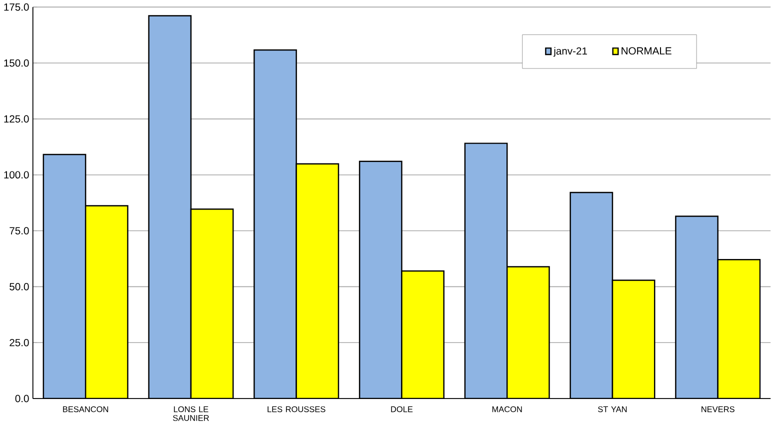 This screenshot has width=771, height=424. What do you see at coordinates (16, 174) in the screenshot?
I see `y-tick-label: 100.0` at bounding box center [16, 174].